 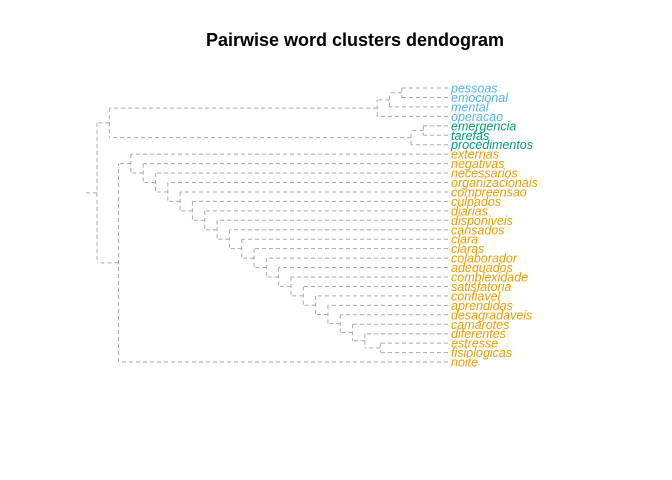 I want to click on leaf-label-estresse: estresse, so click(x=474, y=344).